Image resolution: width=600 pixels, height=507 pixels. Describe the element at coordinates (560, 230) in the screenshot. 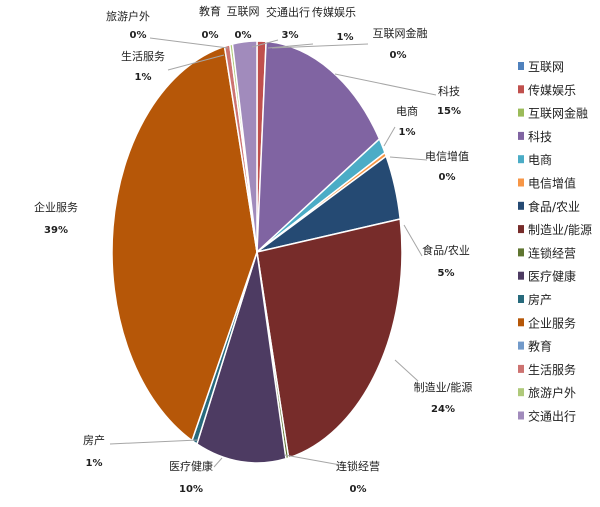

I see `legend-entry: 制造业/能源` at that location.